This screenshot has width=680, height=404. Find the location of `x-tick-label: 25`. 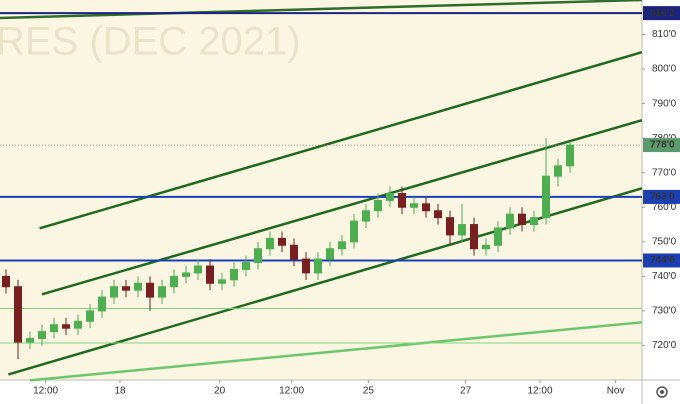

x-tick-label: 25 is located at coordinates (369, 391).